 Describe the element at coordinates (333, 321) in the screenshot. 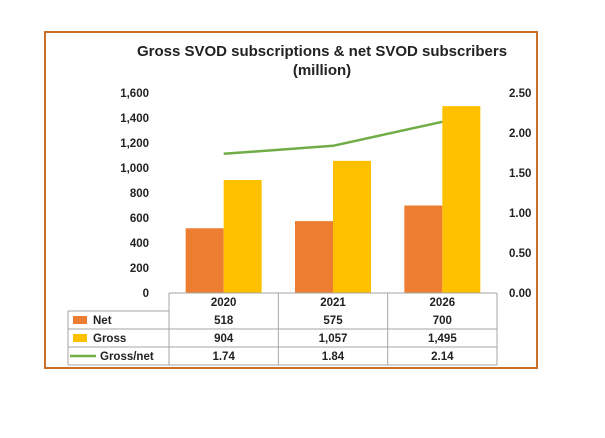

I see `data-label: 575` at that location.